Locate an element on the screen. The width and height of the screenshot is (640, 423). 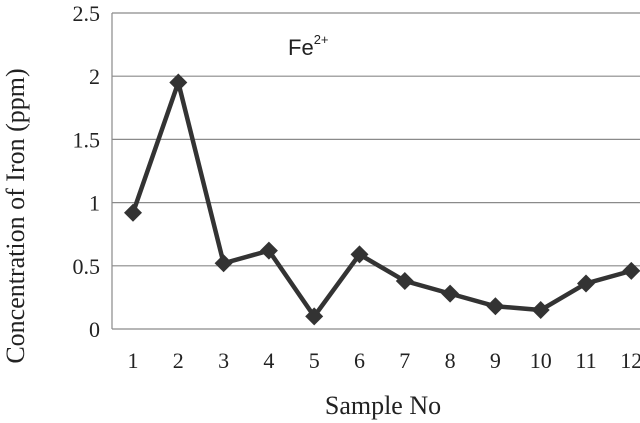
x-tick-label: 9 is located at coordinates (495, 360).